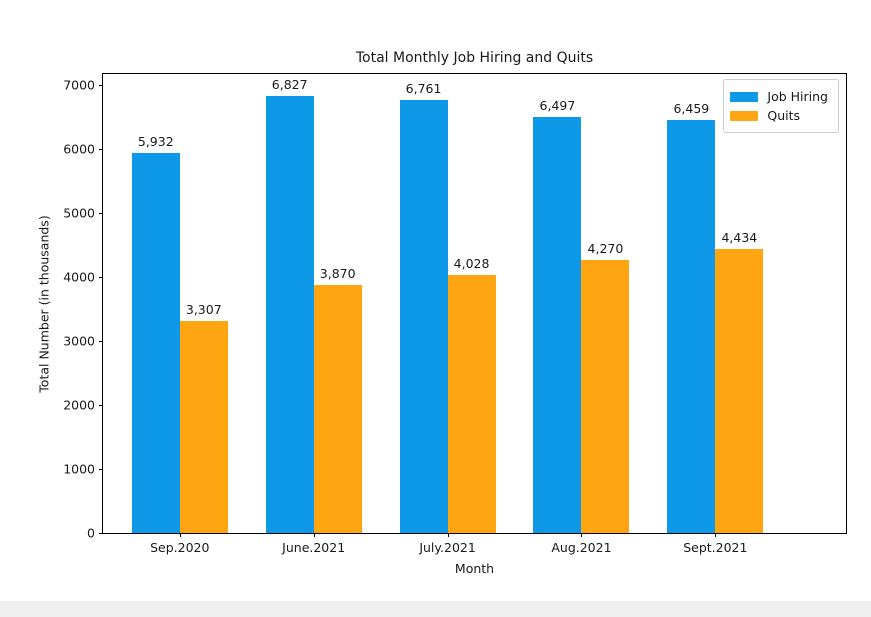 This screenshot has height=617, width=871. Describe the element at coordinates (203, 310) in the screenshot. I see `bar-value-label: 3,307` at that location.